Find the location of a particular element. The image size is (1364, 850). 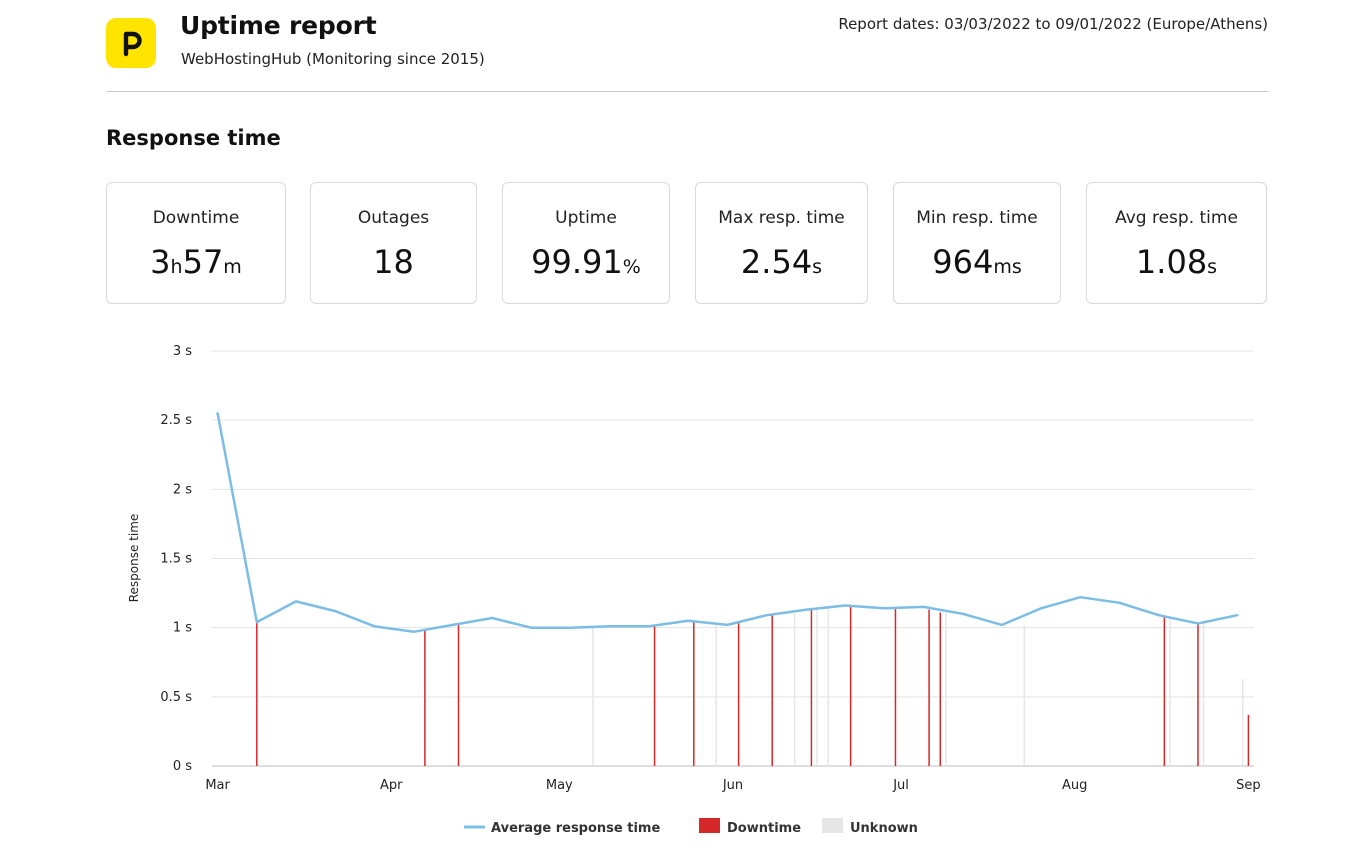

stat-label: Outages is located at coordinates (393, 218).